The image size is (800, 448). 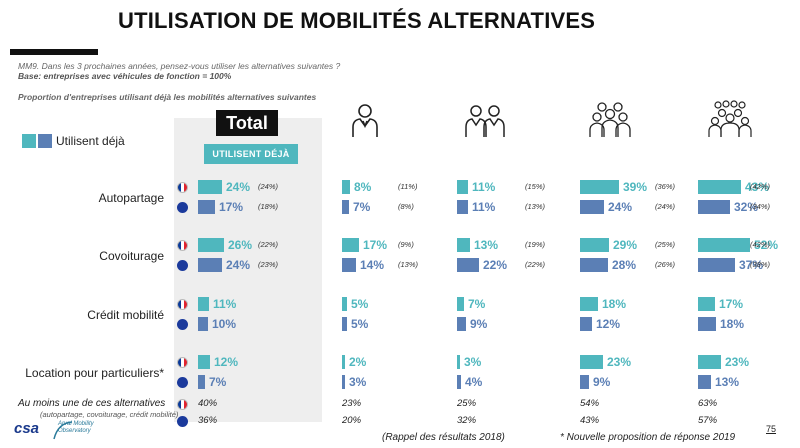 What do you see at coordinates (208, 420) in the screenshot?
I see `at-least-one-value: 36%` at bounding box center [208, 420].